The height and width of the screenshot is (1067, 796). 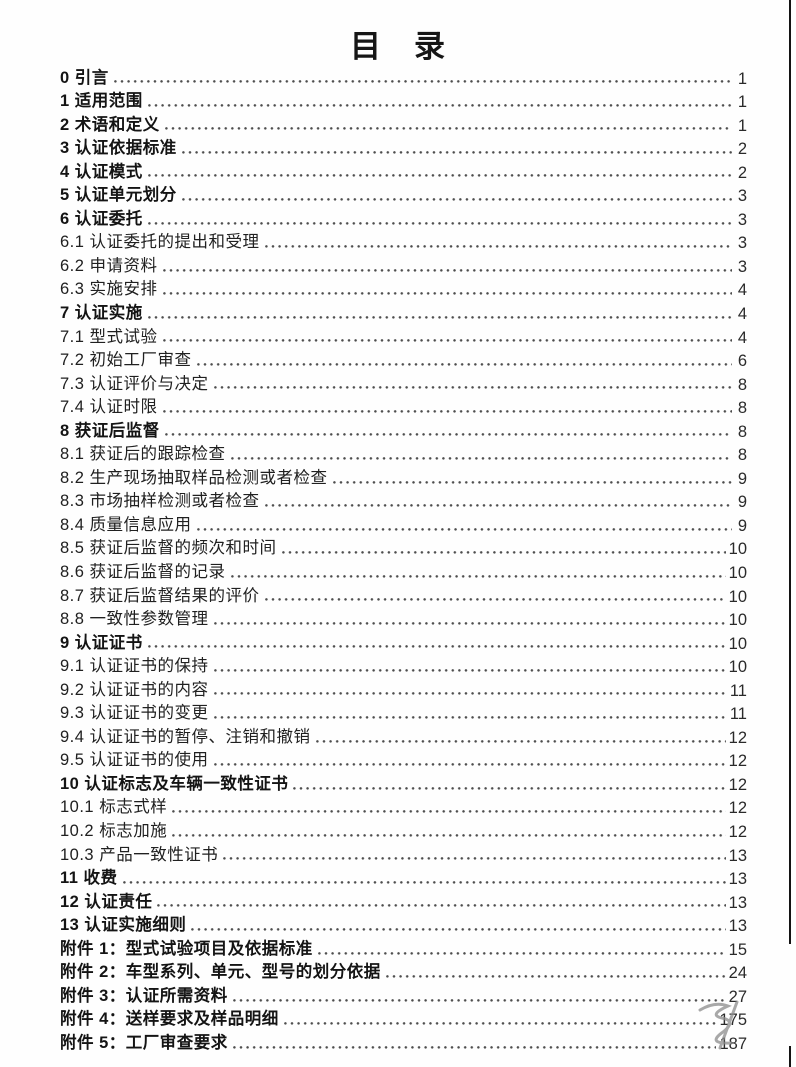 I want to click on toc-entry: 附件 2：车型系列、单元、型号的划分依据 24, so click(x=403, y=973).